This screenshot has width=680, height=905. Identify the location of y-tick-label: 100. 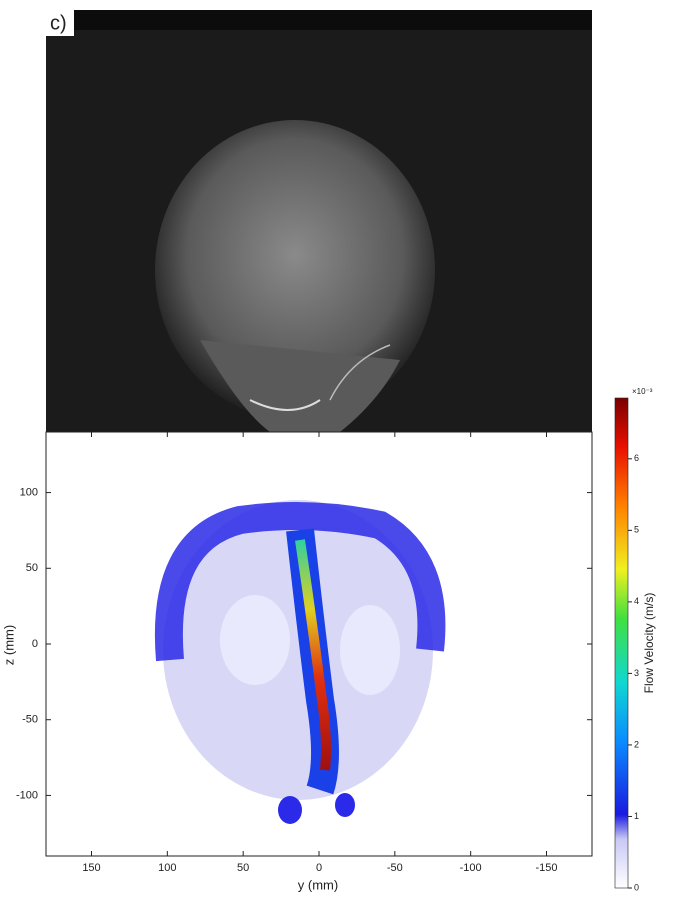
(29, 492).